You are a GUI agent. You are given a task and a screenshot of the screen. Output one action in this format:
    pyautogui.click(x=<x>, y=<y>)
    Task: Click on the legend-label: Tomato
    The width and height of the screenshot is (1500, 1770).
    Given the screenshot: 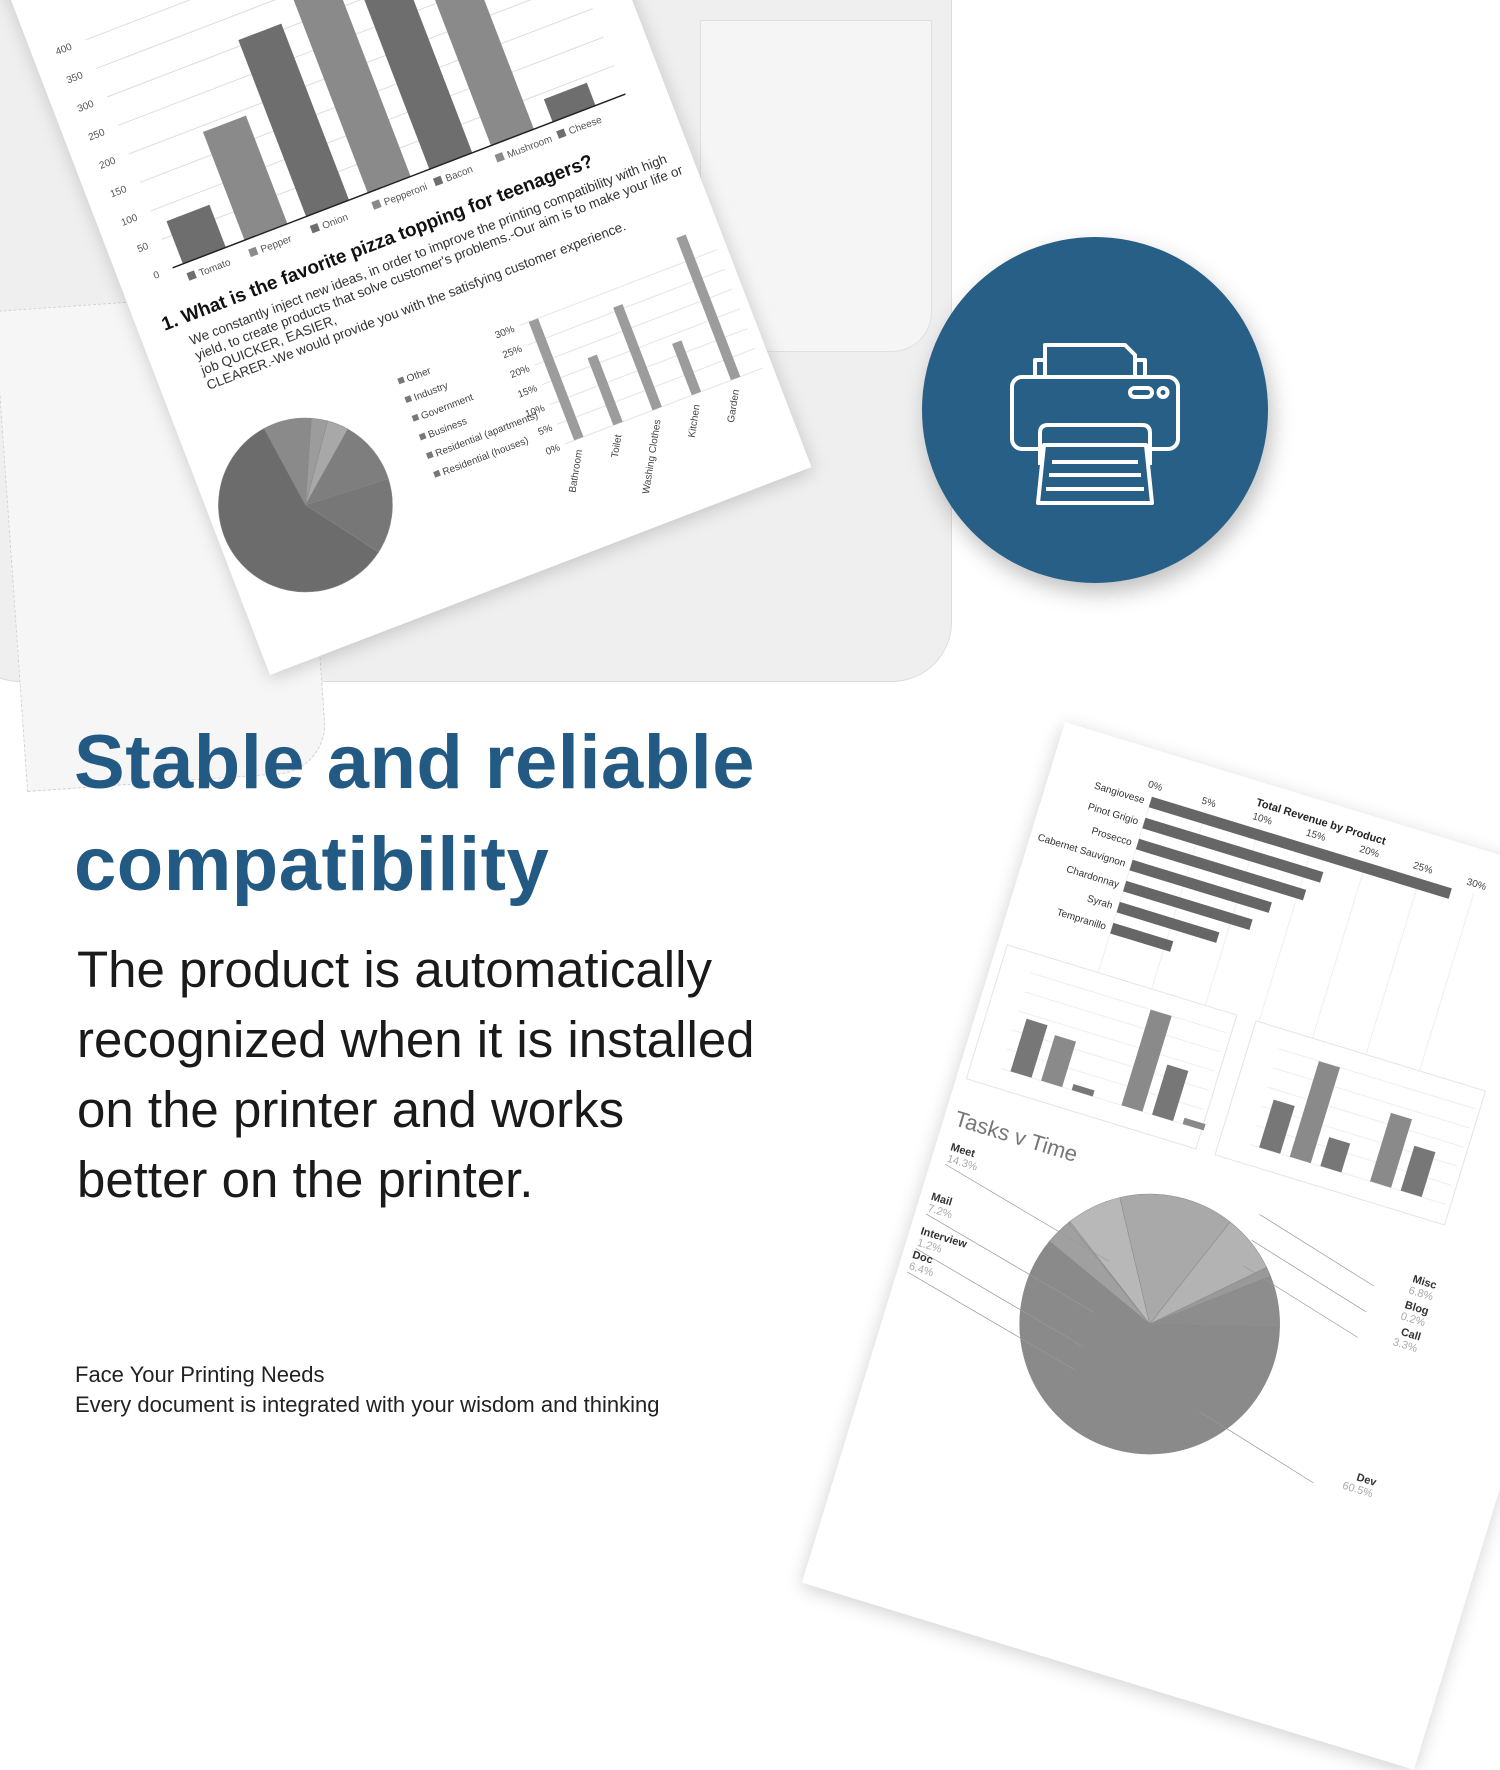 What is the action you would take?
    pyautogui.click(x=215, y=268)
    